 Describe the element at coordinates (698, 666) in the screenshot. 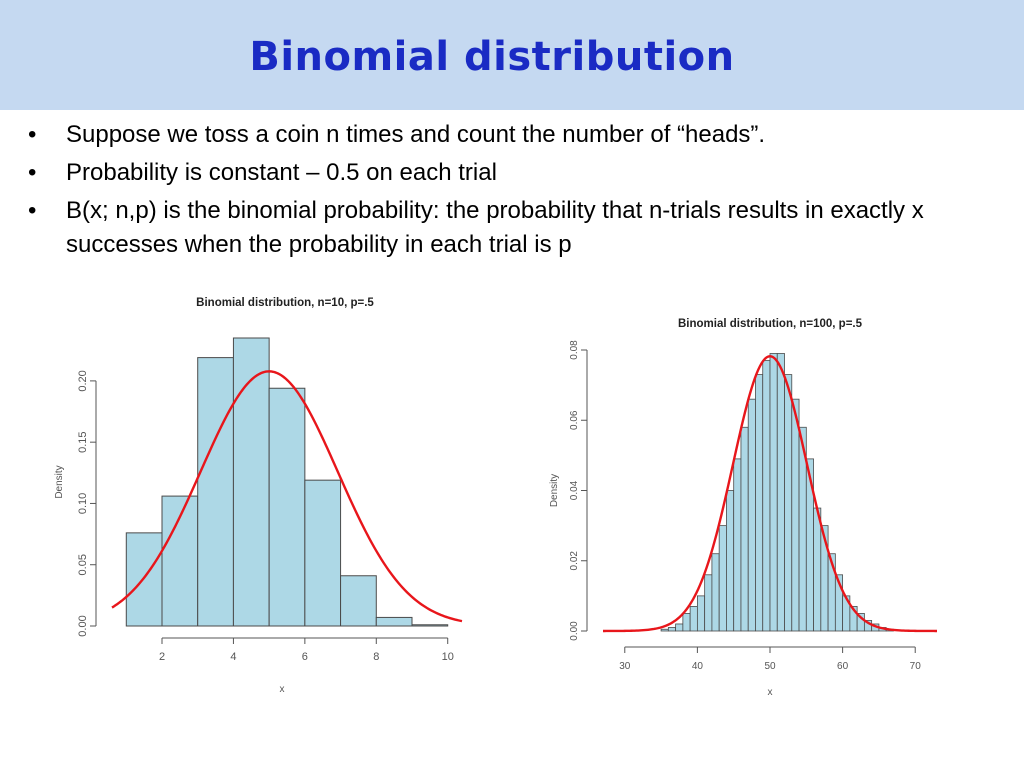

I see `x-tick-label: 40` at that location.